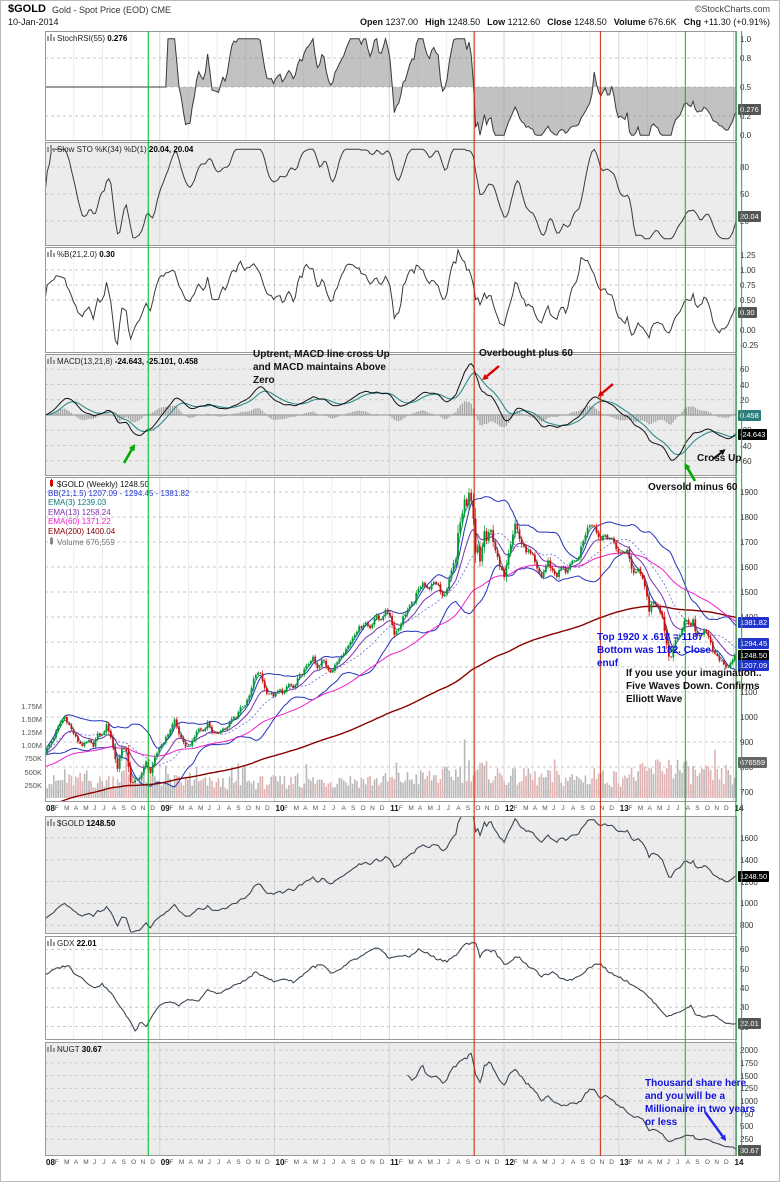 The width and height of the screenshot is (780, 1182). I want to click on axis-tick-label: 0.5, so click(746, 87).